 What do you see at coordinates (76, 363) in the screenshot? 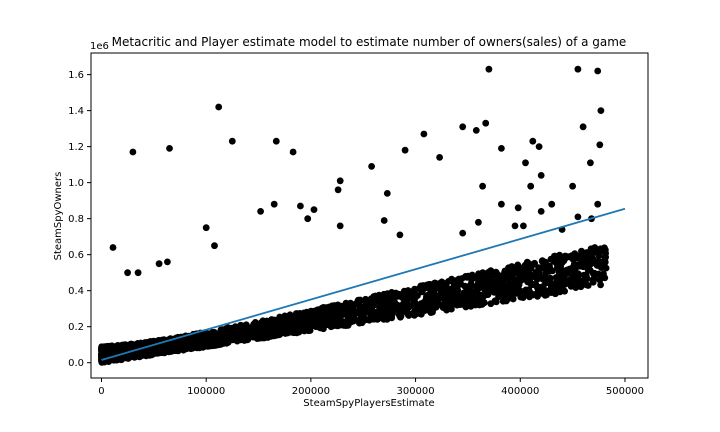
I see `y-tick-label: 0.0` at bounding box center [76, 363].